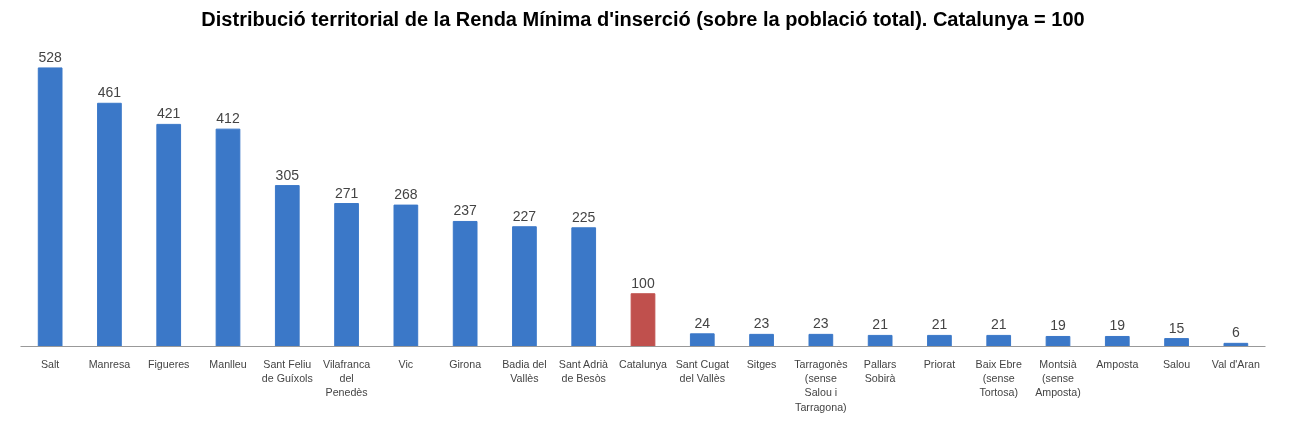  Describe the element at coordinates (228, 363) in the screenshot. I see `x-tick-label: Manlleu` at that location.